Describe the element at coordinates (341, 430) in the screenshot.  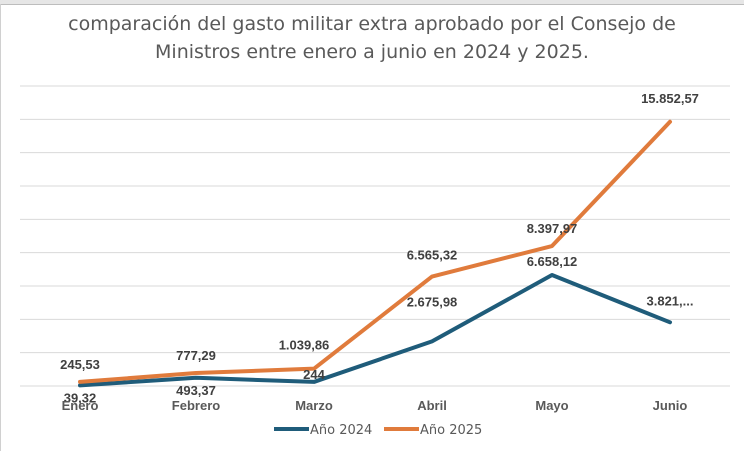
I see `legend-label: Año 2024` at that location.